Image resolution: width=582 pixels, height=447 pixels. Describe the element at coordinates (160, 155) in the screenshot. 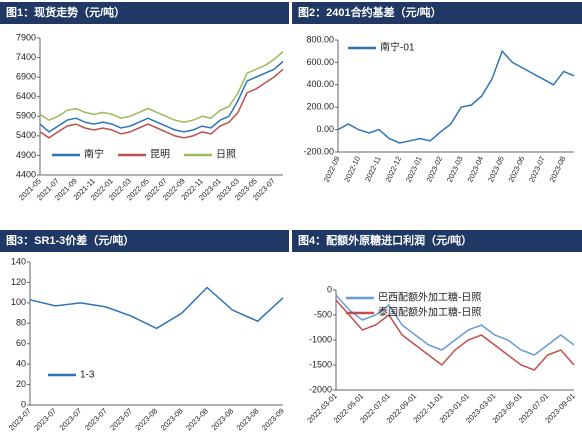

I see `legend-label: 昆明` at that location.